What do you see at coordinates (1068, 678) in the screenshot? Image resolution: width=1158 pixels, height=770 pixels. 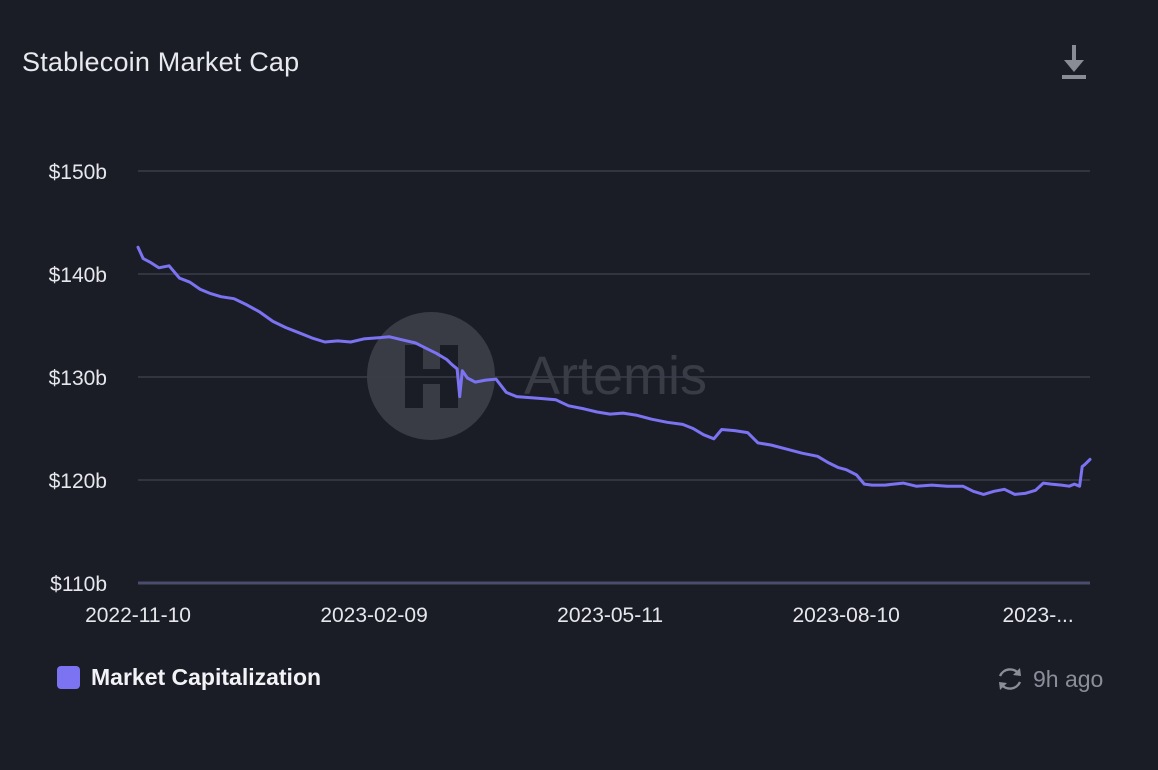 I see `updated-text: 9h ago` at bounding box center [1068, 678].